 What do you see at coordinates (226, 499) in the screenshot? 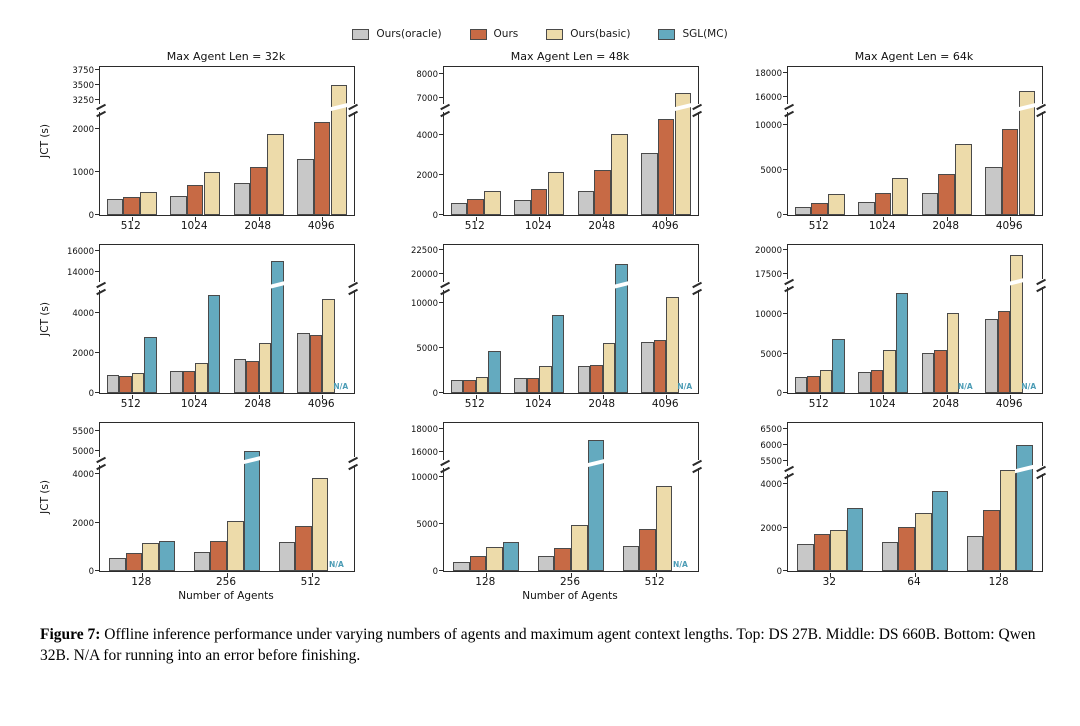
I see `plot-area: N/A` at bounding box center [226, 499].